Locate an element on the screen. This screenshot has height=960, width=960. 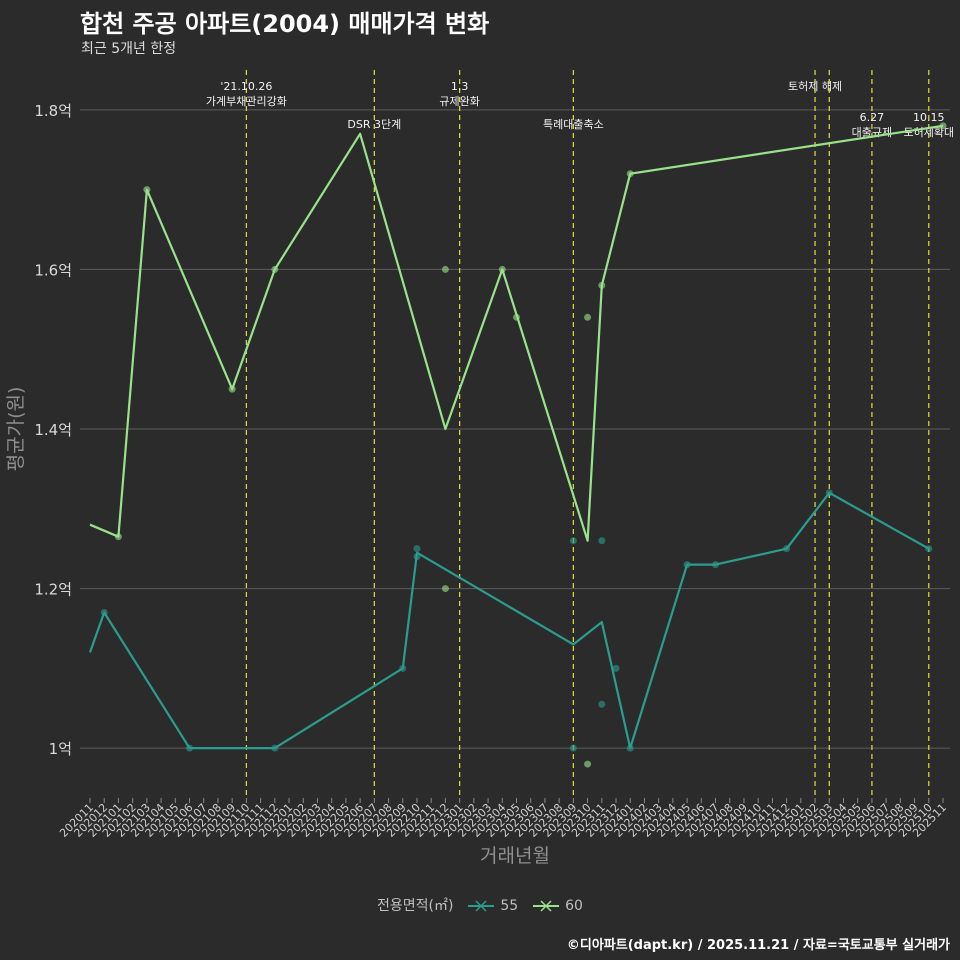
event-label: 특례대출축소 is located at coordinates (573, 124).